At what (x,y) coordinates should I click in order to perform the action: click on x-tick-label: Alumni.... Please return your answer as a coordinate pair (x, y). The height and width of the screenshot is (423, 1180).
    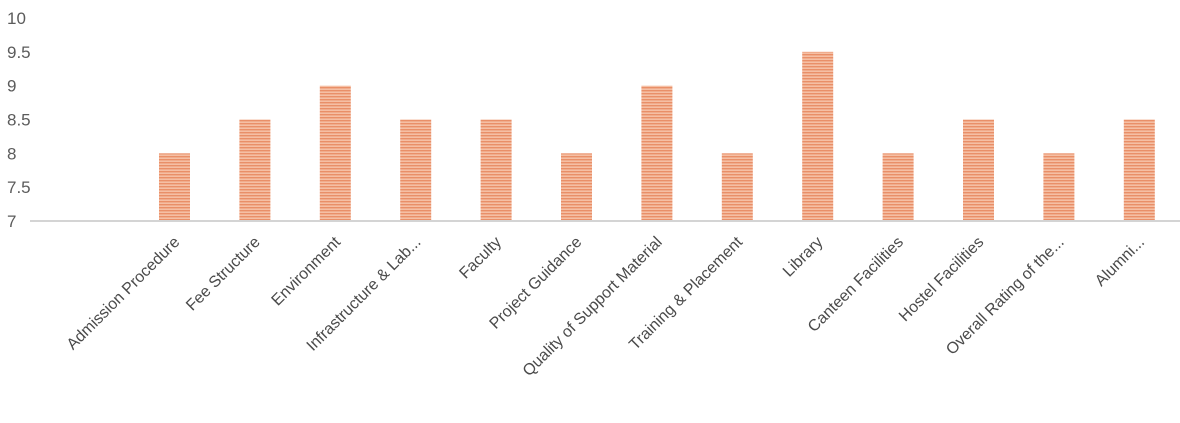
    Looking at the image, I should click on (1120, 262).